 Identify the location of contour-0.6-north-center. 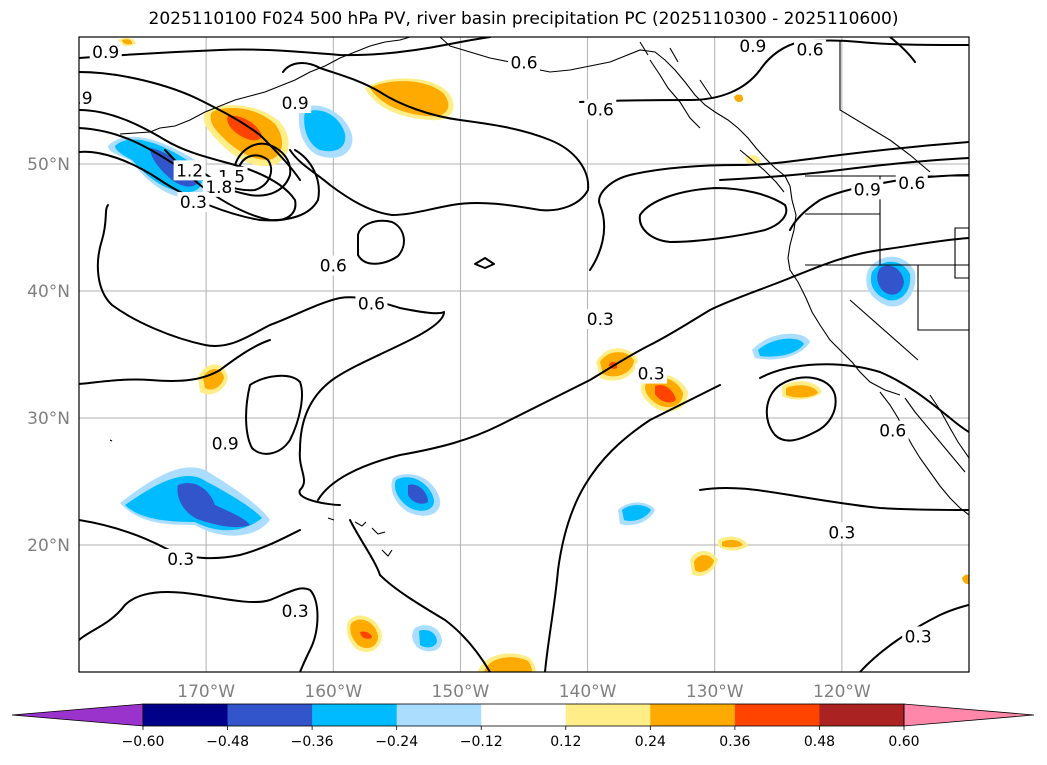
(436, 139).